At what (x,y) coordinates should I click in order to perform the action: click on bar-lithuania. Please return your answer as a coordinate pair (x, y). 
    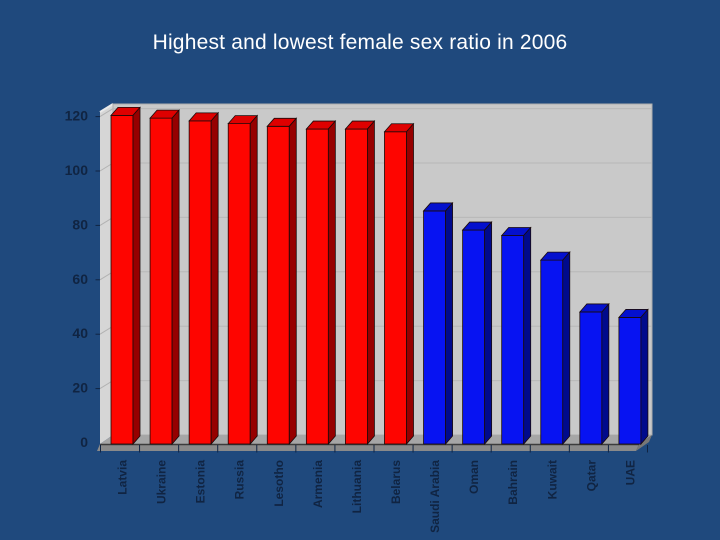
    Looking at the image, I should click on (360, 282).